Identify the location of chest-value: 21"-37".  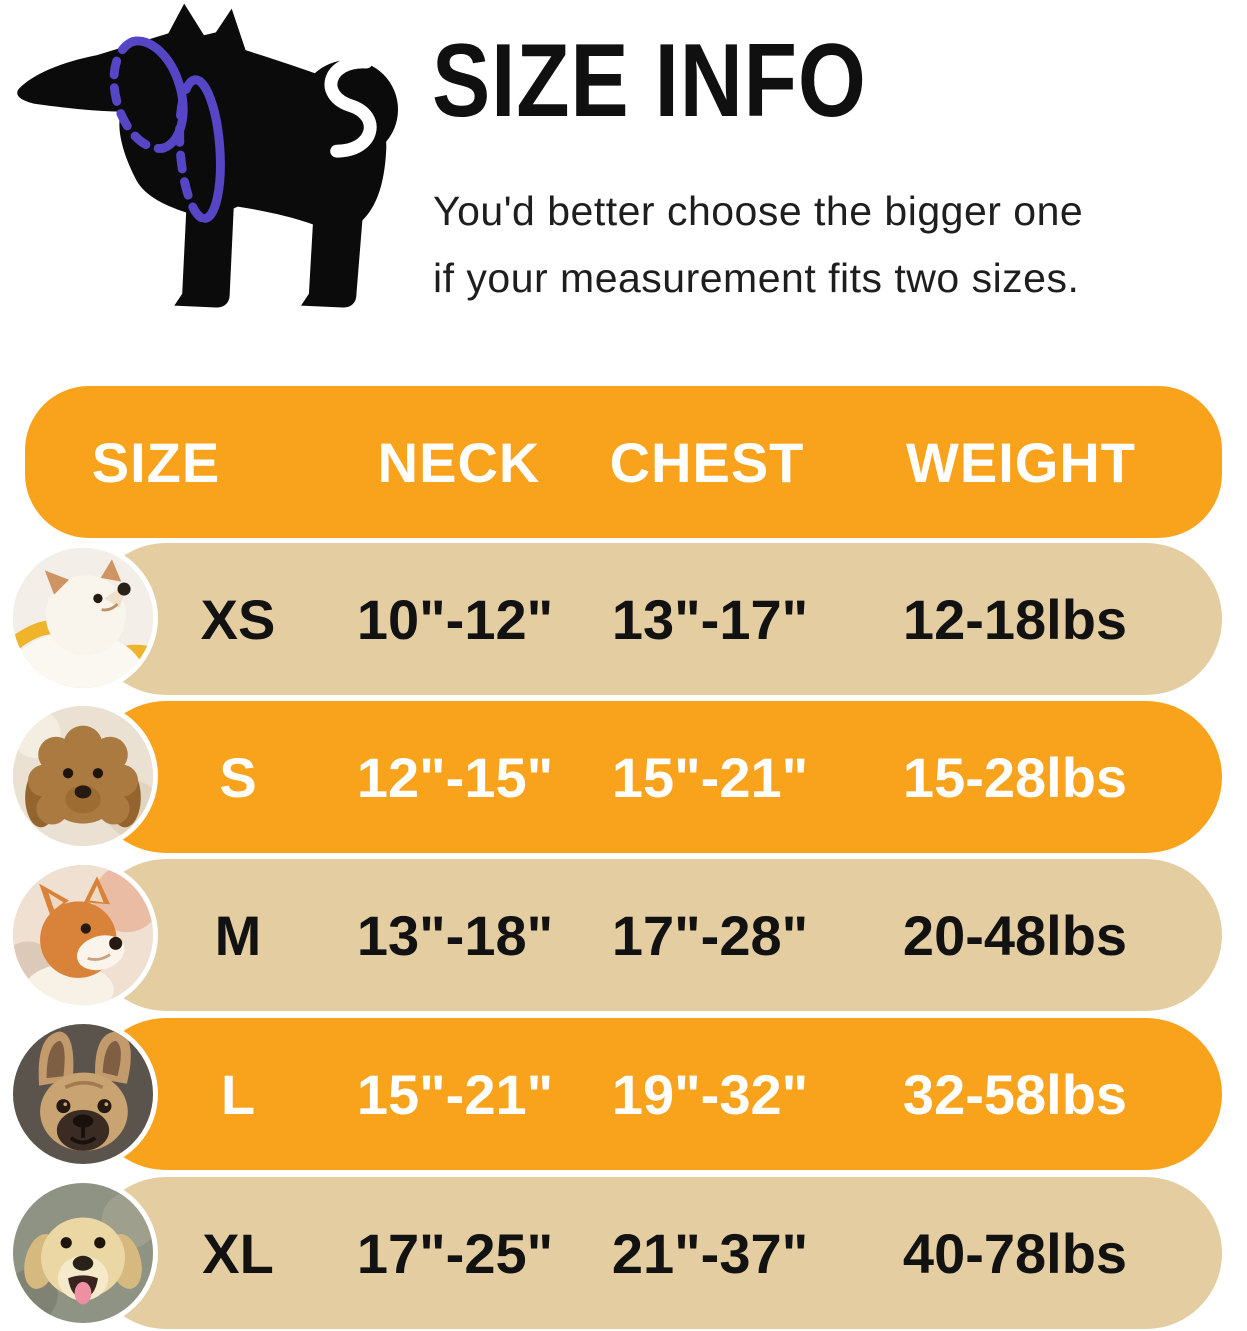
(710, 1253).